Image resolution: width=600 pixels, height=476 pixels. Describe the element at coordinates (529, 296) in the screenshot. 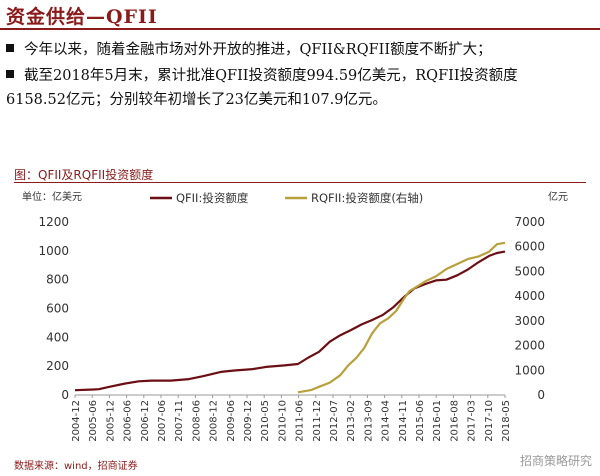

I see `right-tick-label: 4000` at that location.